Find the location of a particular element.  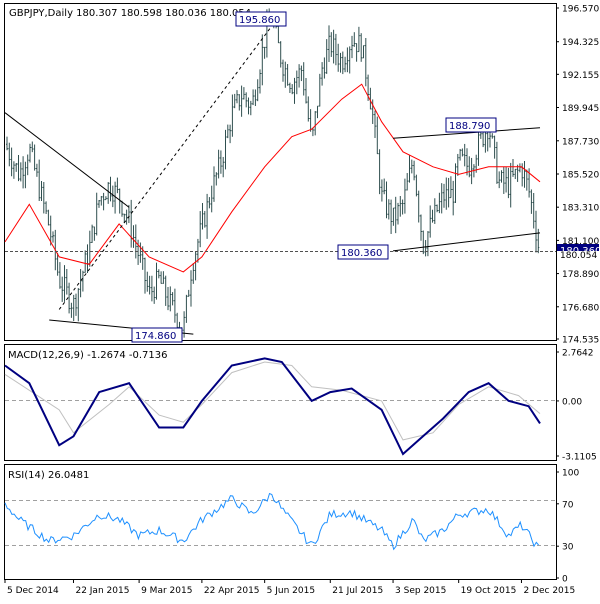

time-tick-label: 9 Mar 2015 is located at coordinates (166, 591).